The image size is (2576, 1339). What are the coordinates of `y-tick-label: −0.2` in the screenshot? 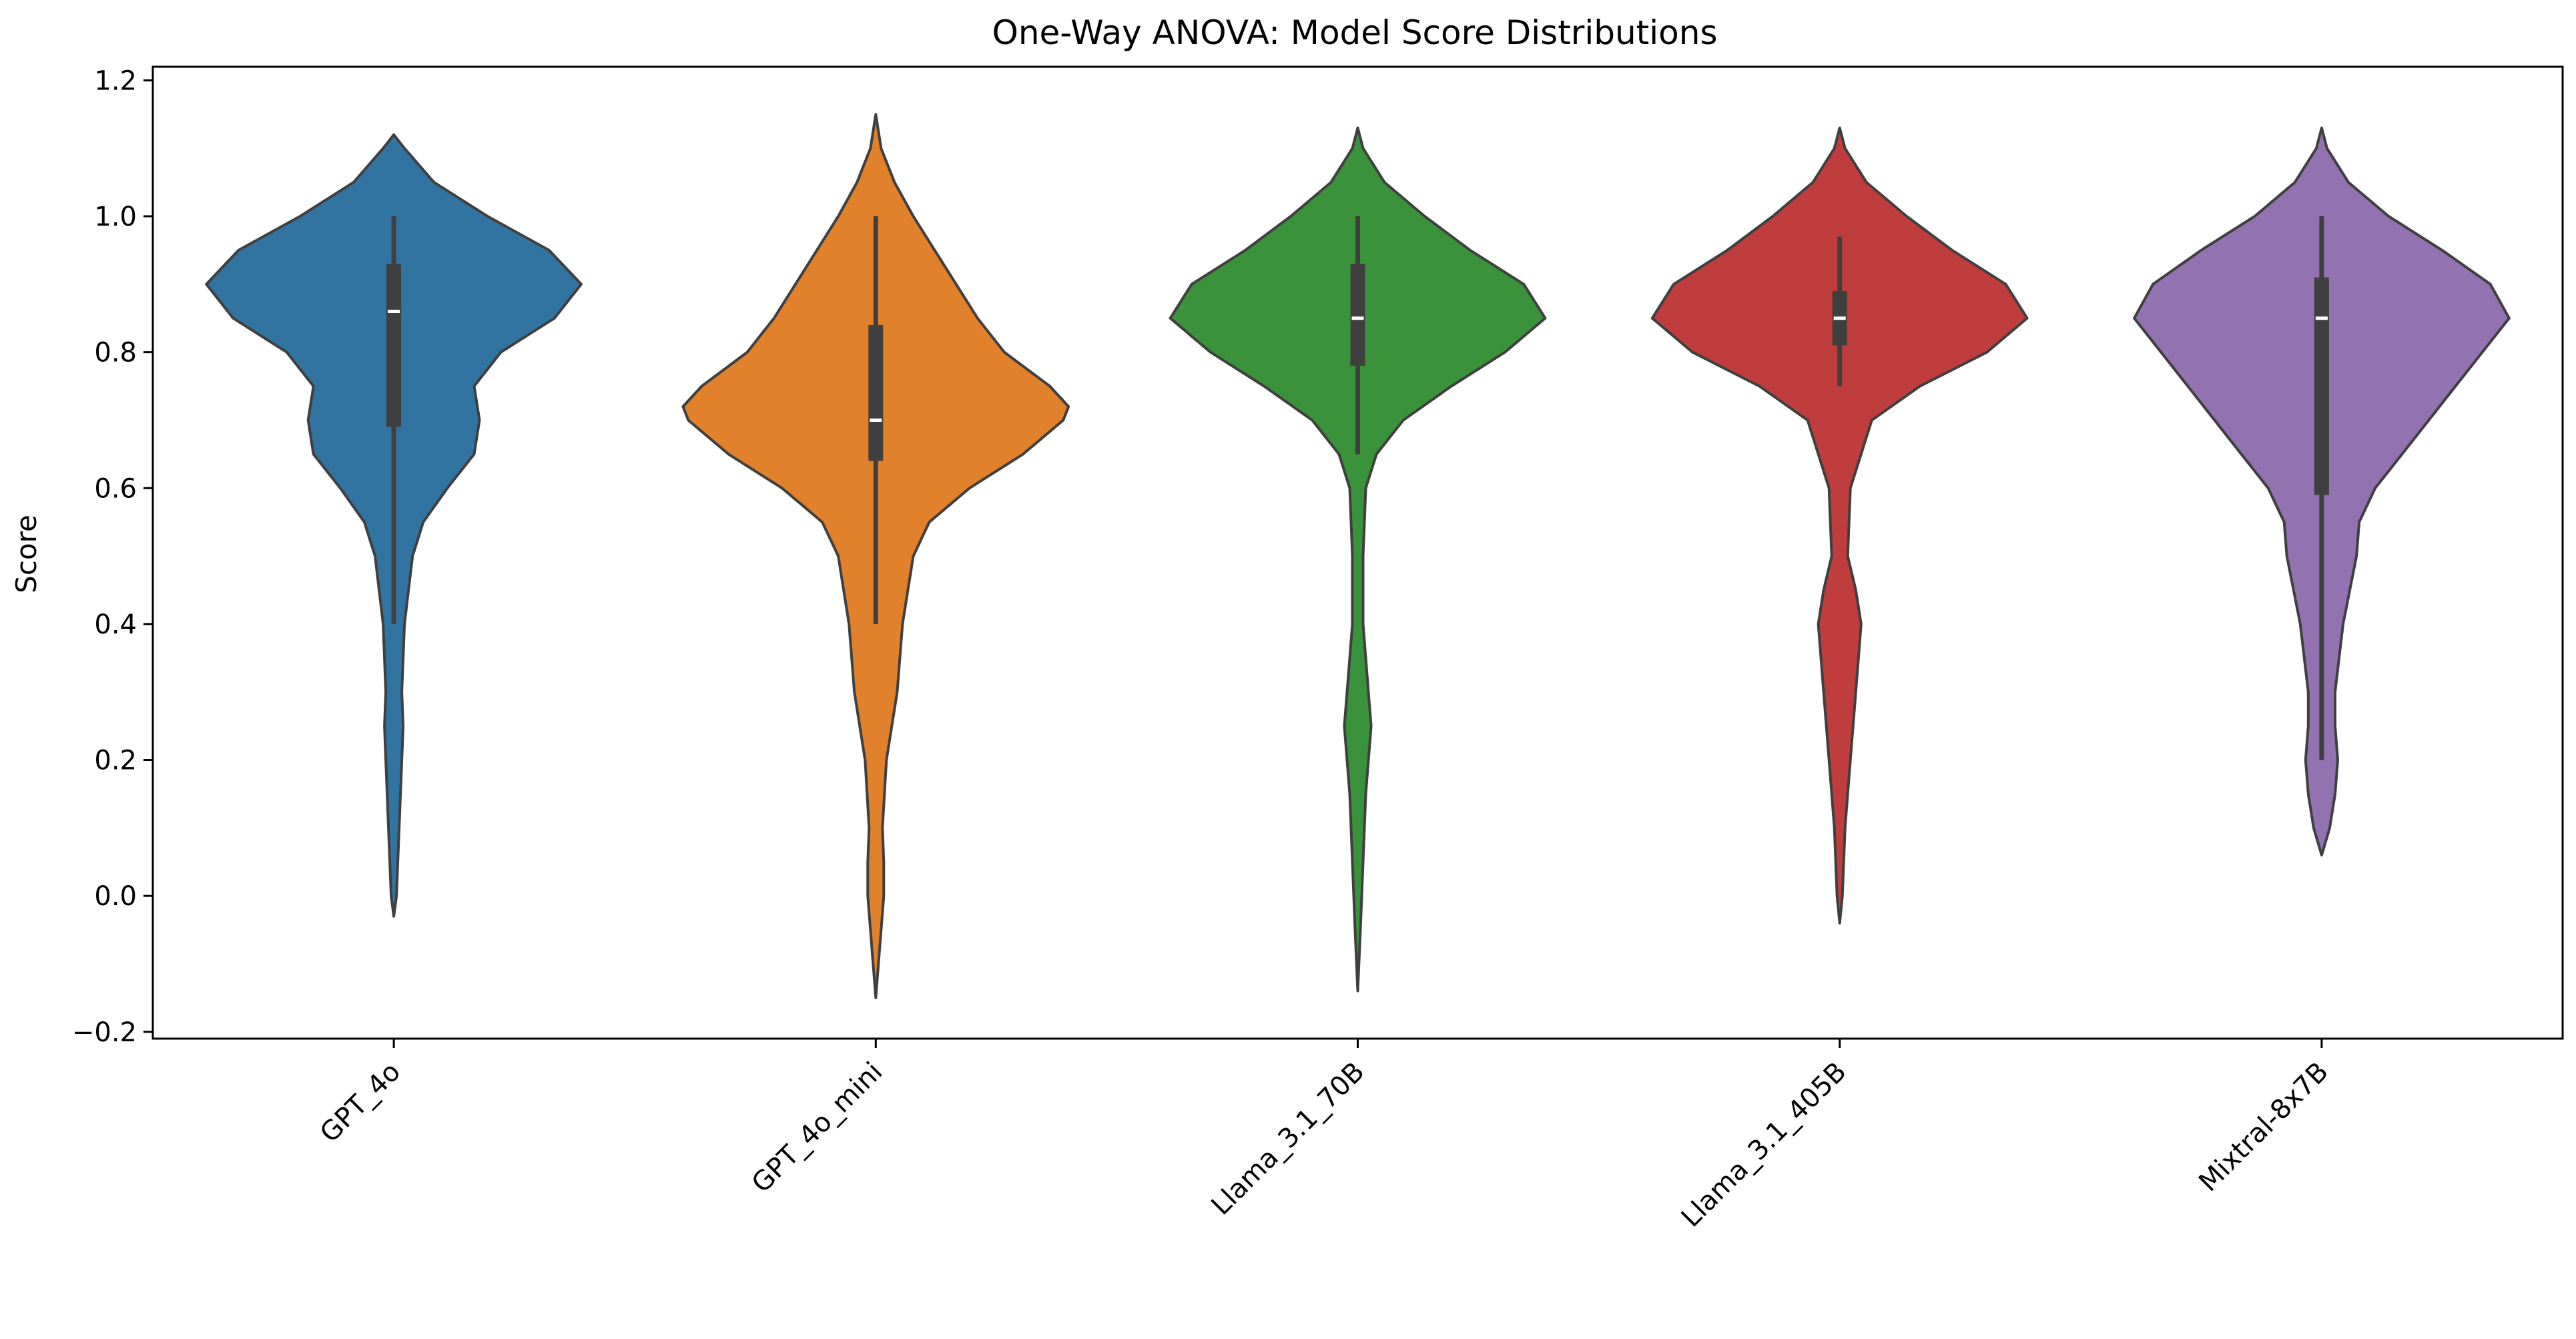 It's located at (104, 1033).